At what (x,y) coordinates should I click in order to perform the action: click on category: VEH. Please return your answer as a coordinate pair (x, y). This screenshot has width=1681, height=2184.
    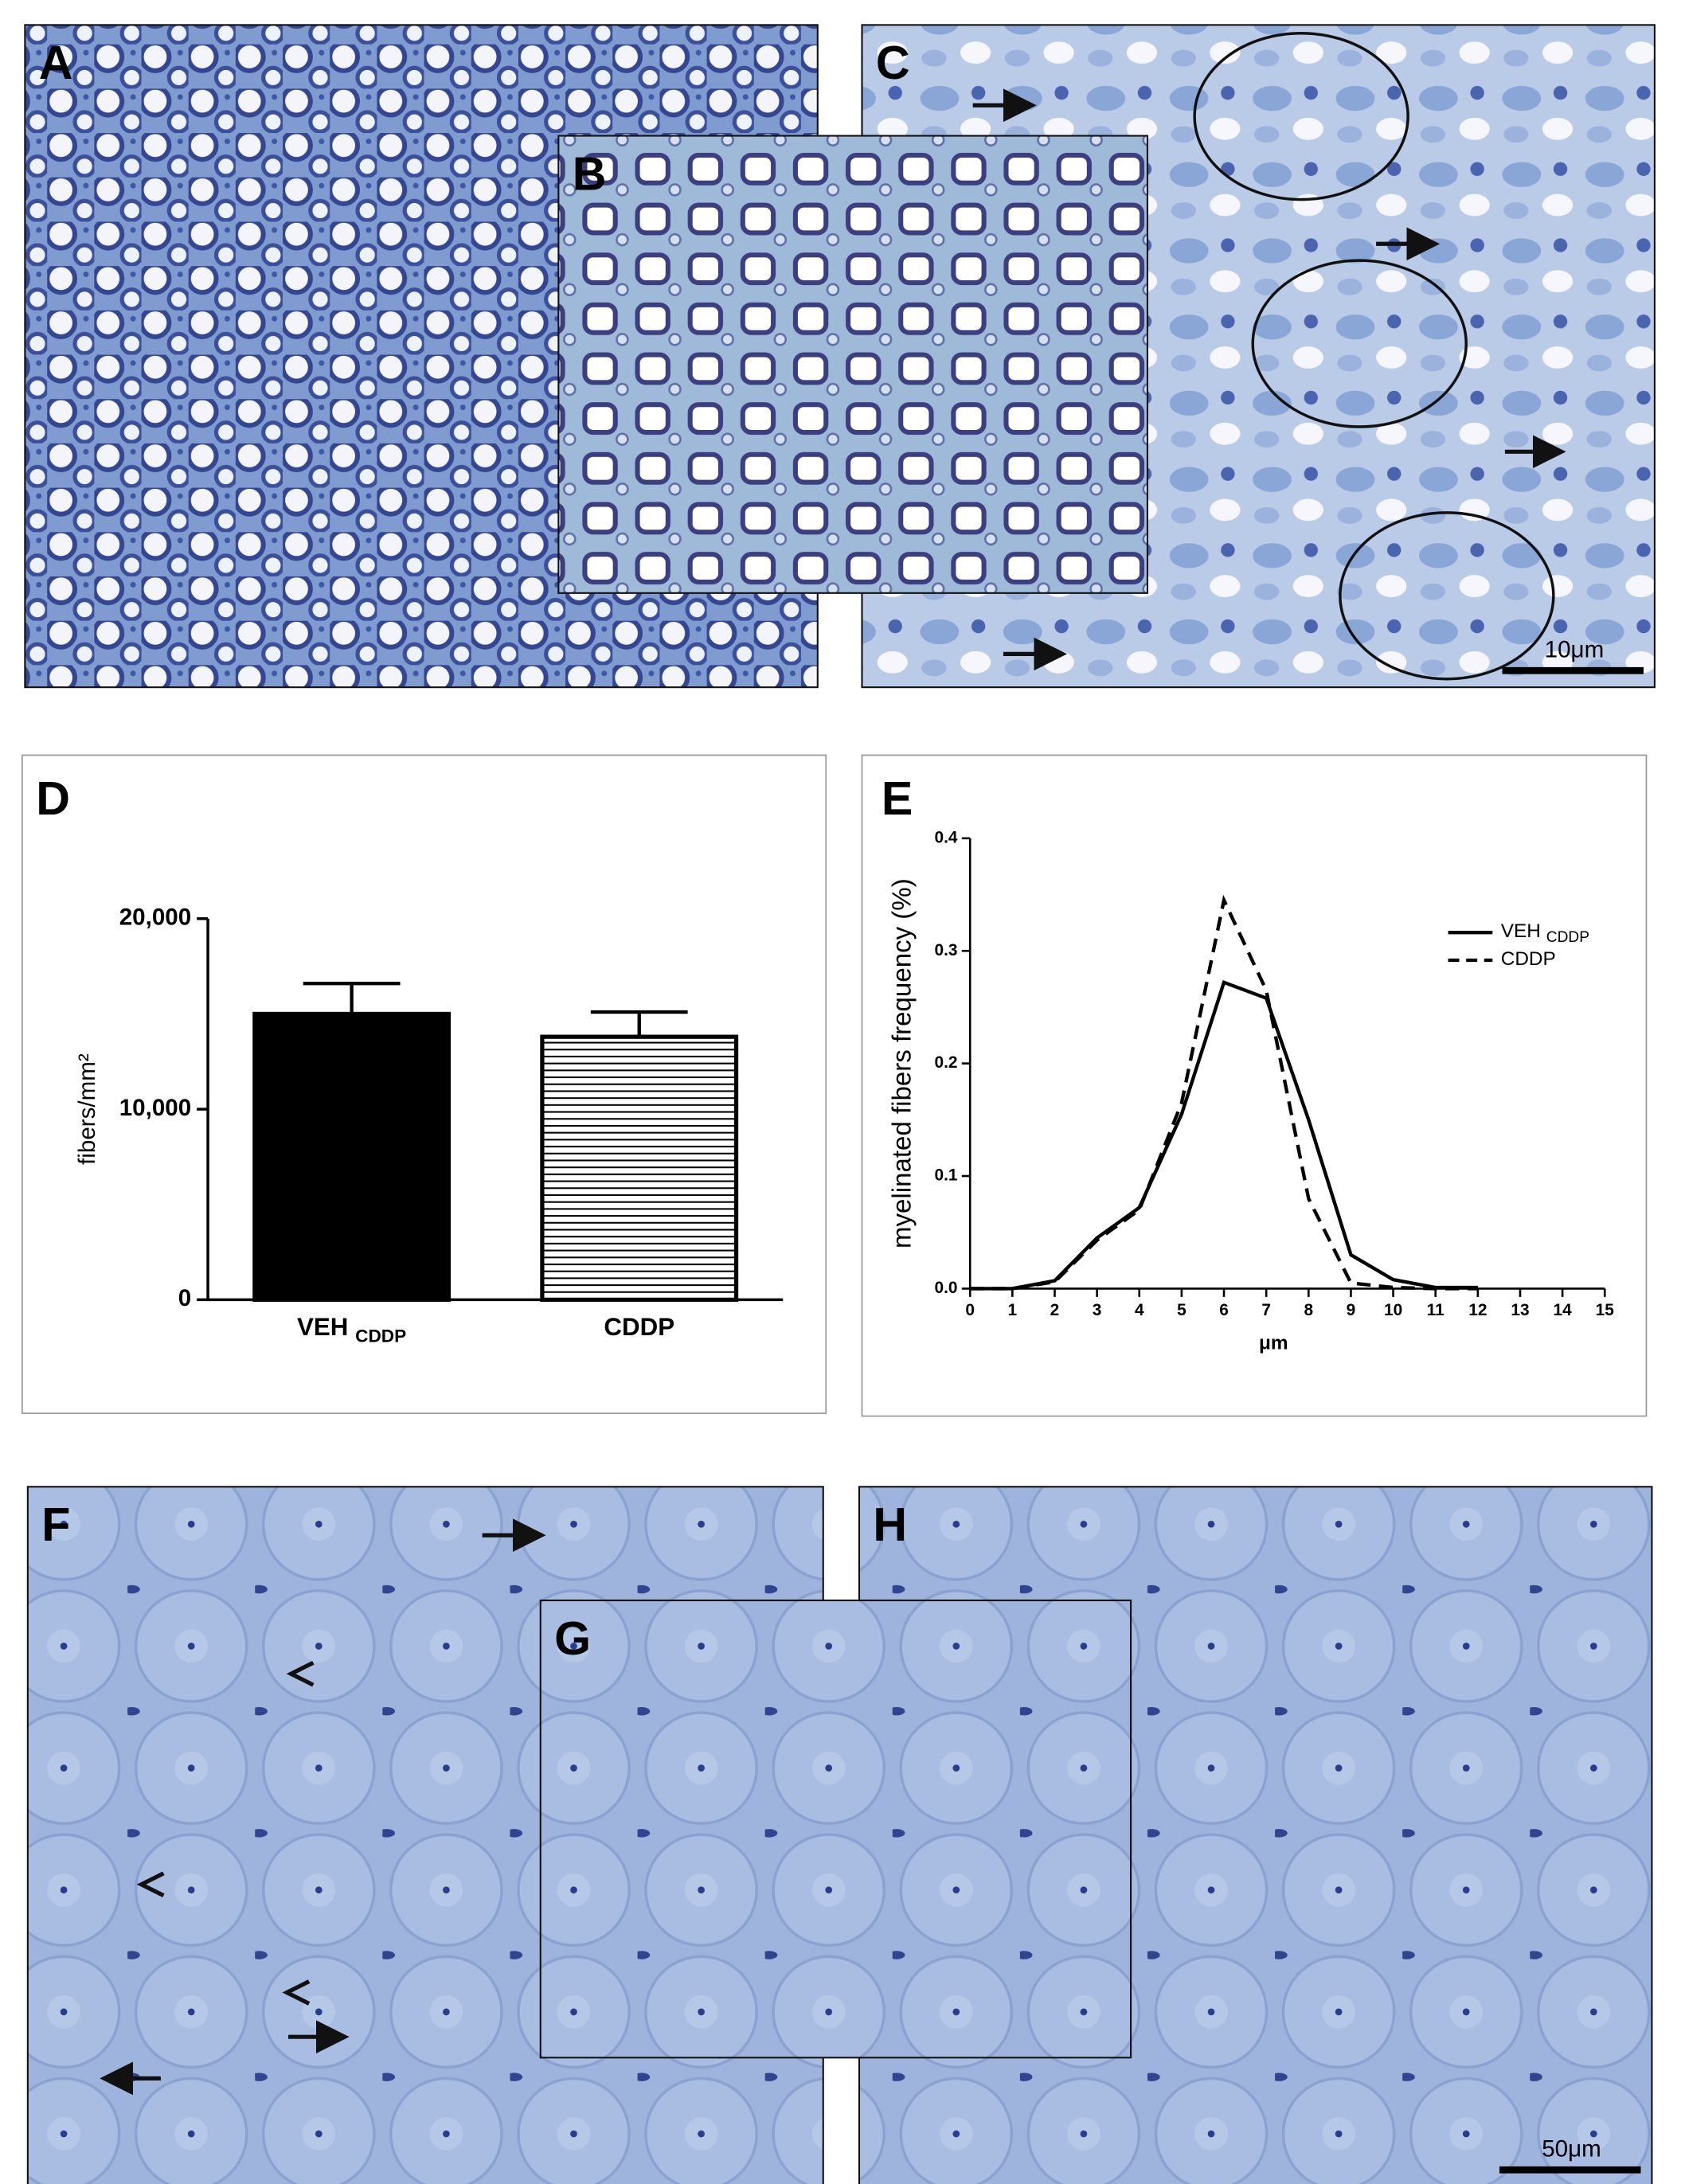
    Looking at the image, I should click on (322, 1327).